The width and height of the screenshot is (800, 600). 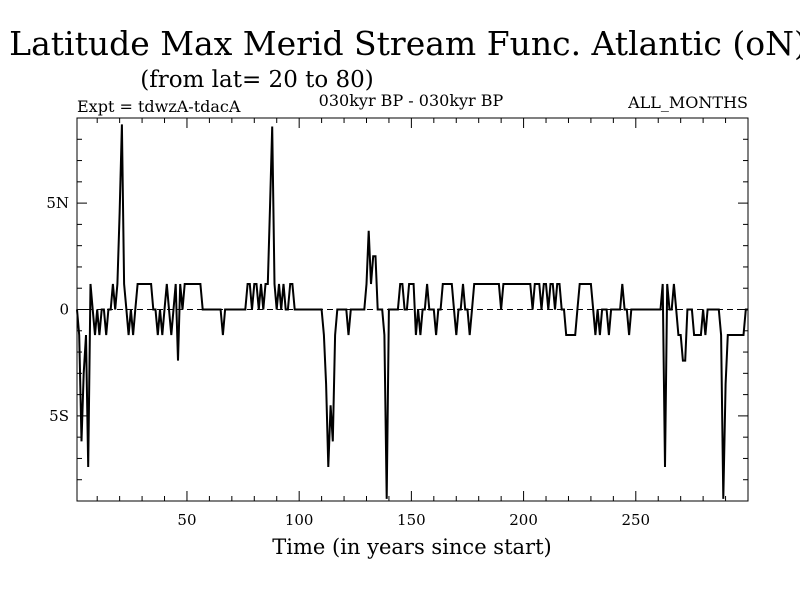 What do you see at coordinates (186, 520) in the screenshot?
I see `x-tick-label: 50` at bounding box center [186, 520].